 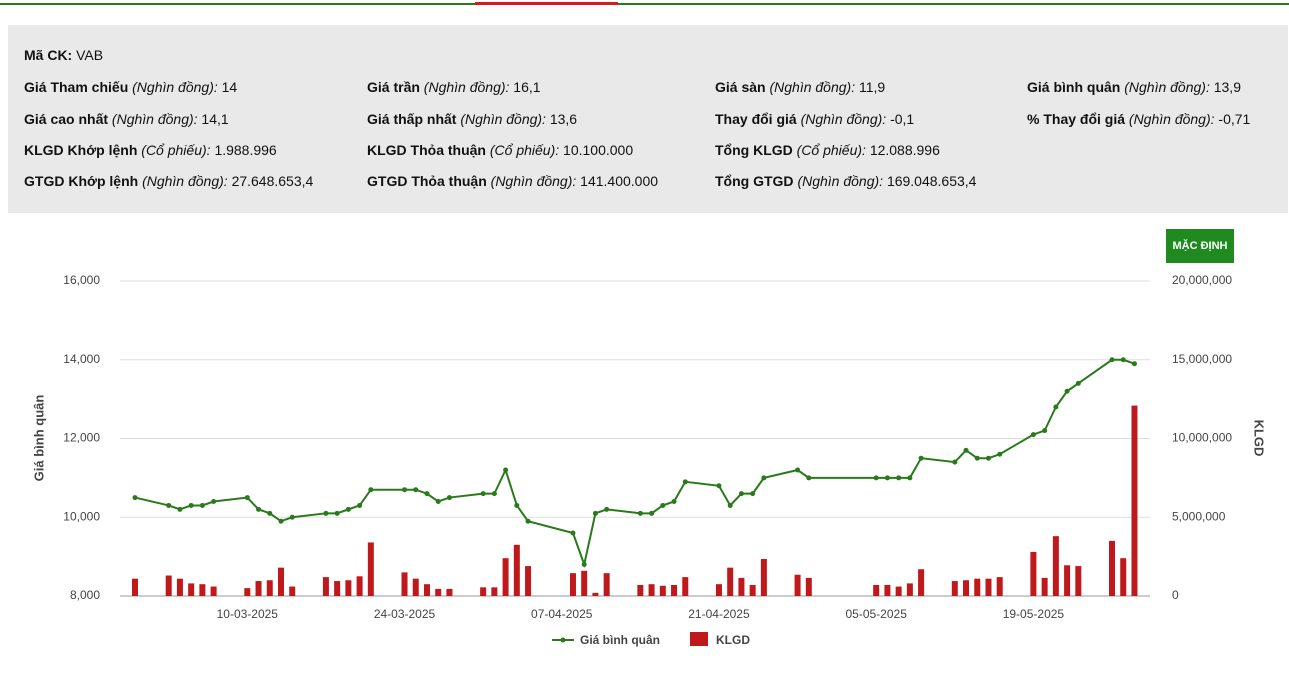 What do you see at coordinates (1202, 359) in the screenshot?
I see `y2-tick-label: 15,000,000` at bounding box center [1202, 359].